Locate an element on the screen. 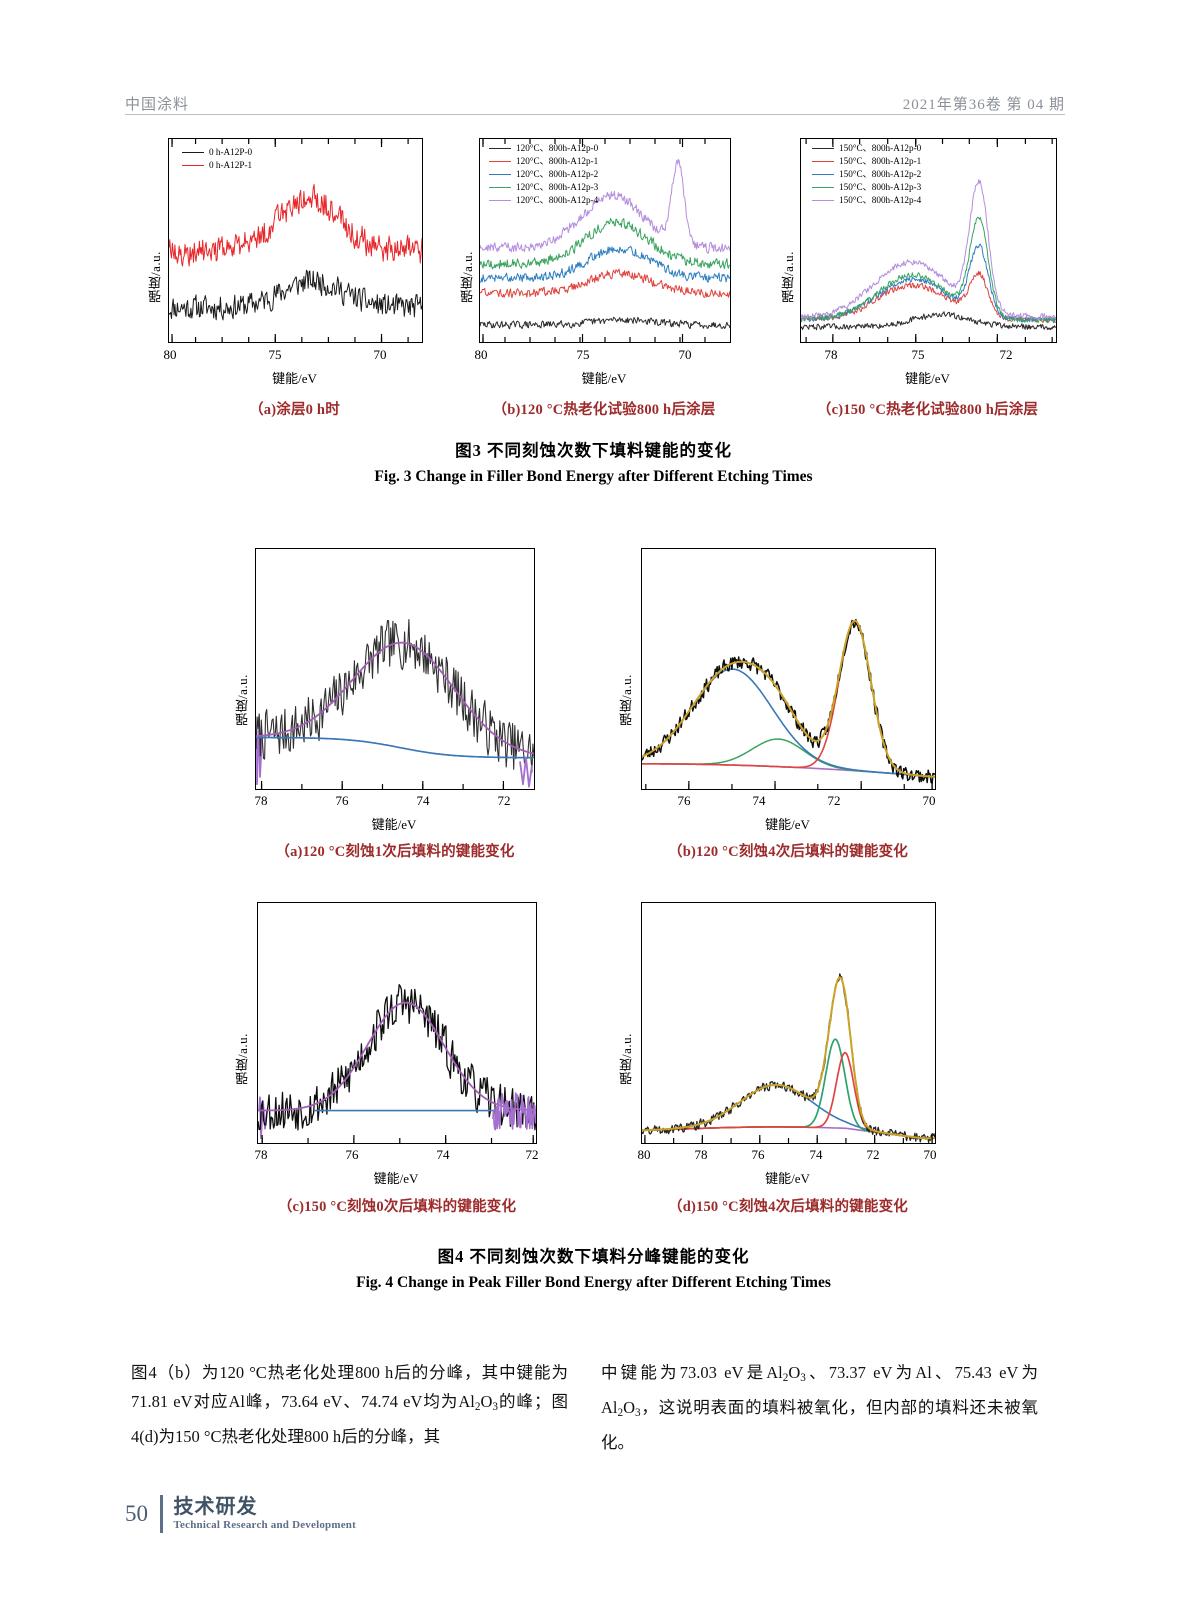 The image size is (1187, 1600). fig4d-plot-area is located at coordinates (788, 1023).